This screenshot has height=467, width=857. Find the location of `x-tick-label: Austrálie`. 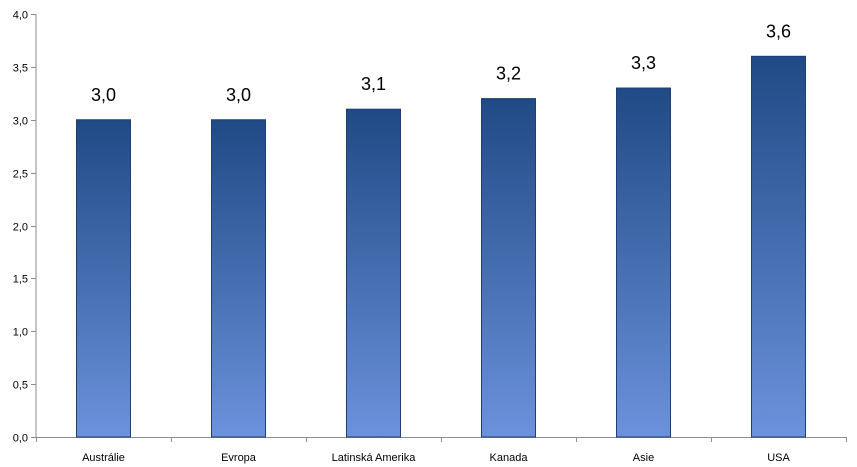

x-tick-label: Austrálie is located at coordinates (103, 458).